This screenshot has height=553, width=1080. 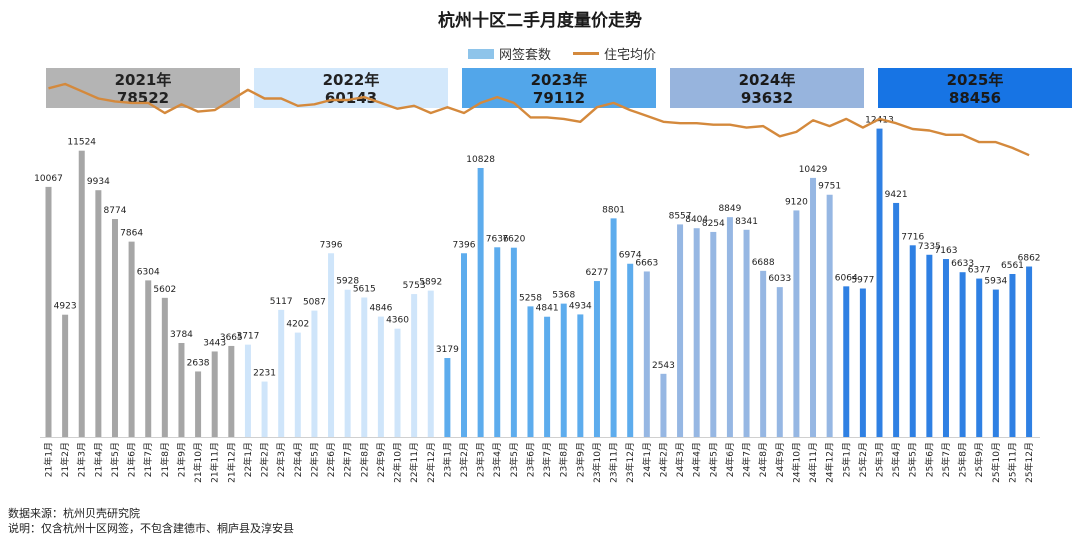 I want to click on x-tick-label: 24年2月, so click(x=663, y=459).